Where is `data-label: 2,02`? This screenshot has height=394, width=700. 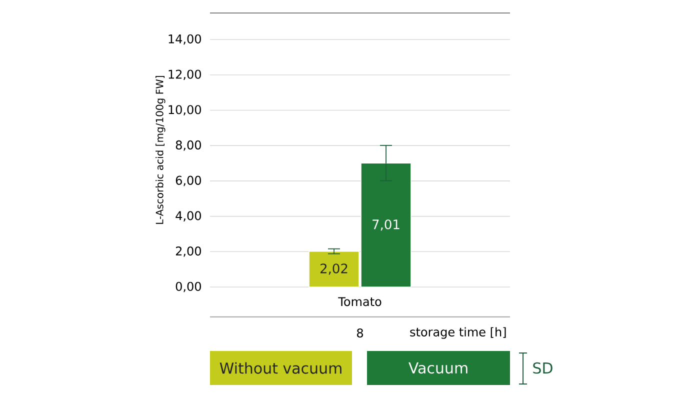 data-label: 2,02 is located at coordinates (334, 269).